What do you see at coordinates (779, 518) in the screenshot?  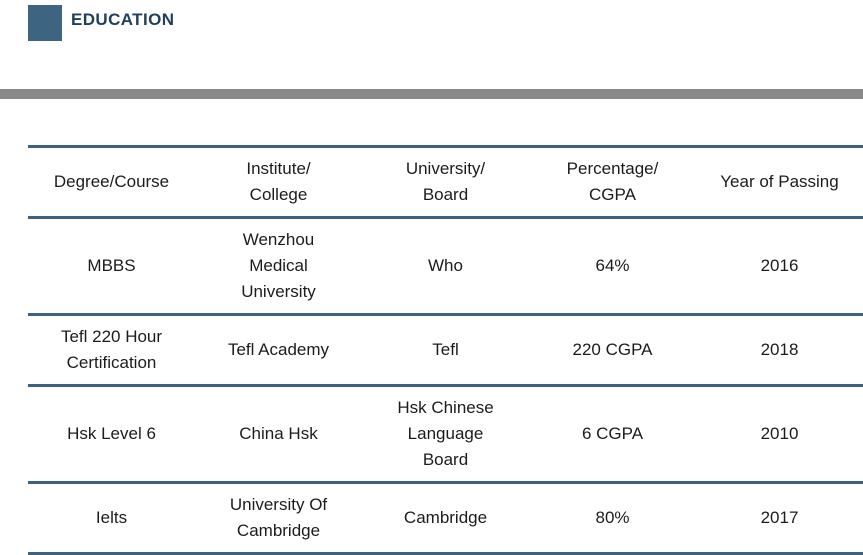 I see `table-cell-year: 2017` at bounding box center [779, 518].